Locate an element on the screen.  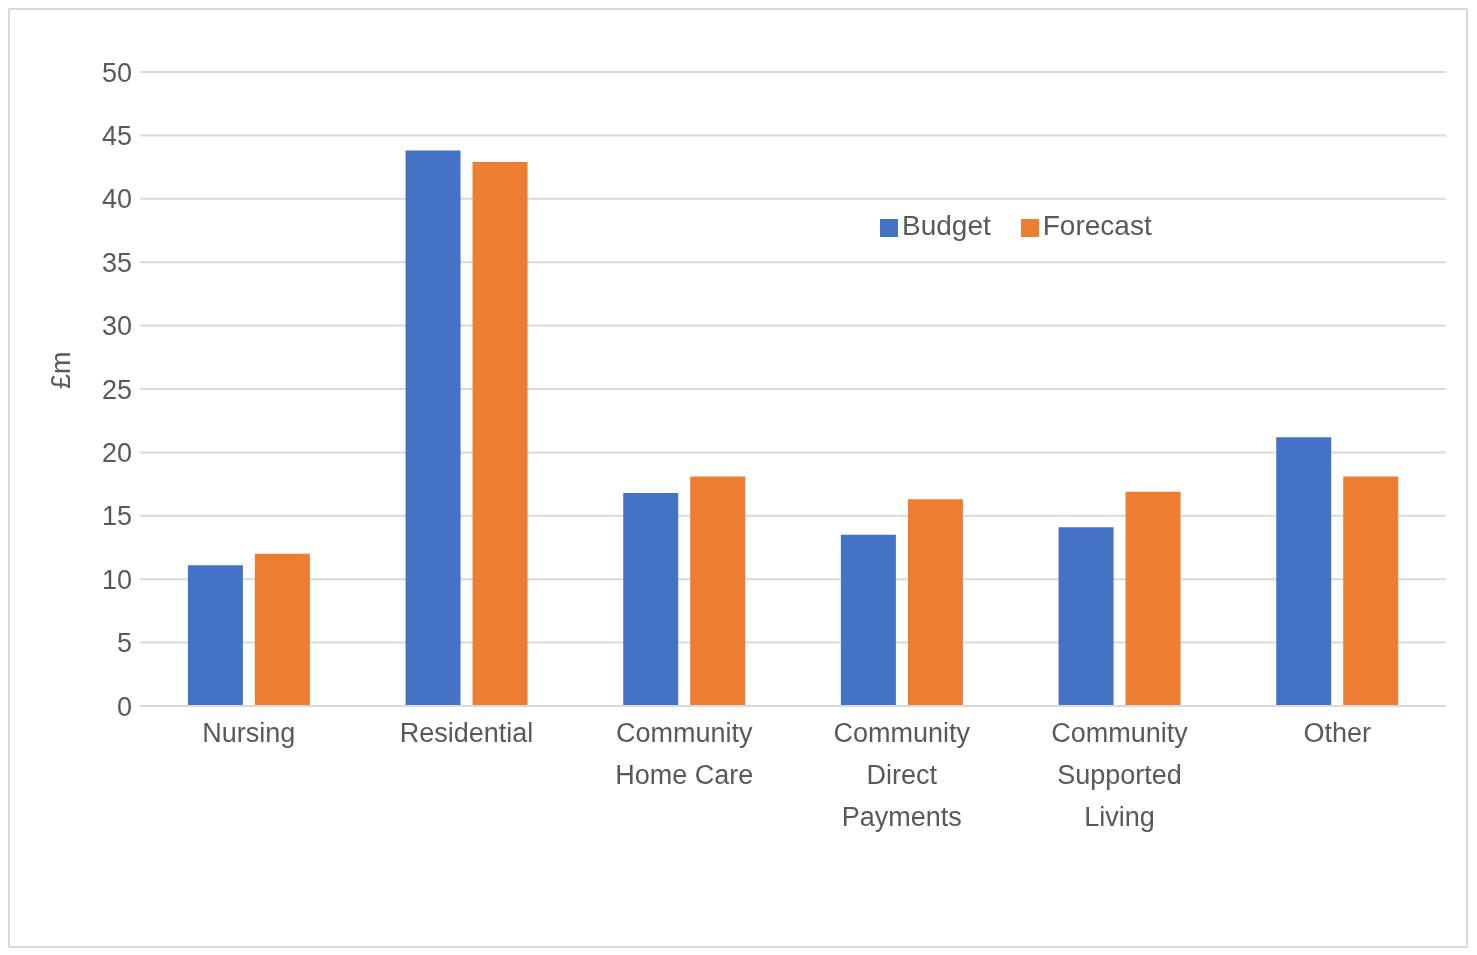
y-tick-label: 0 is located at coordinates (124, 706).